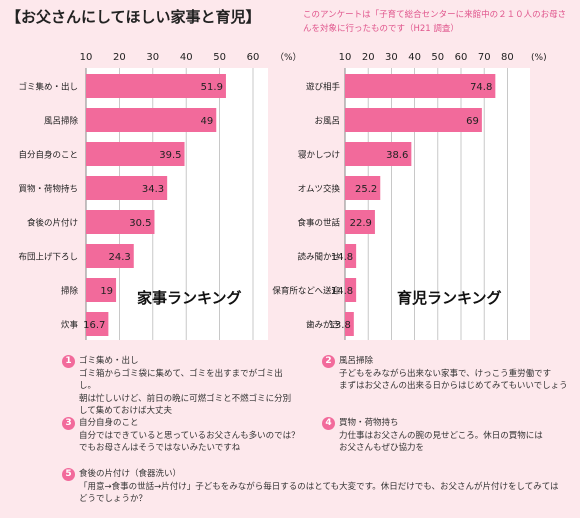  What do you see at coordinates (48, 87) in the screenshot?
I see `category-label: ゴミ集め・出し` at bounding box center [48, 87].